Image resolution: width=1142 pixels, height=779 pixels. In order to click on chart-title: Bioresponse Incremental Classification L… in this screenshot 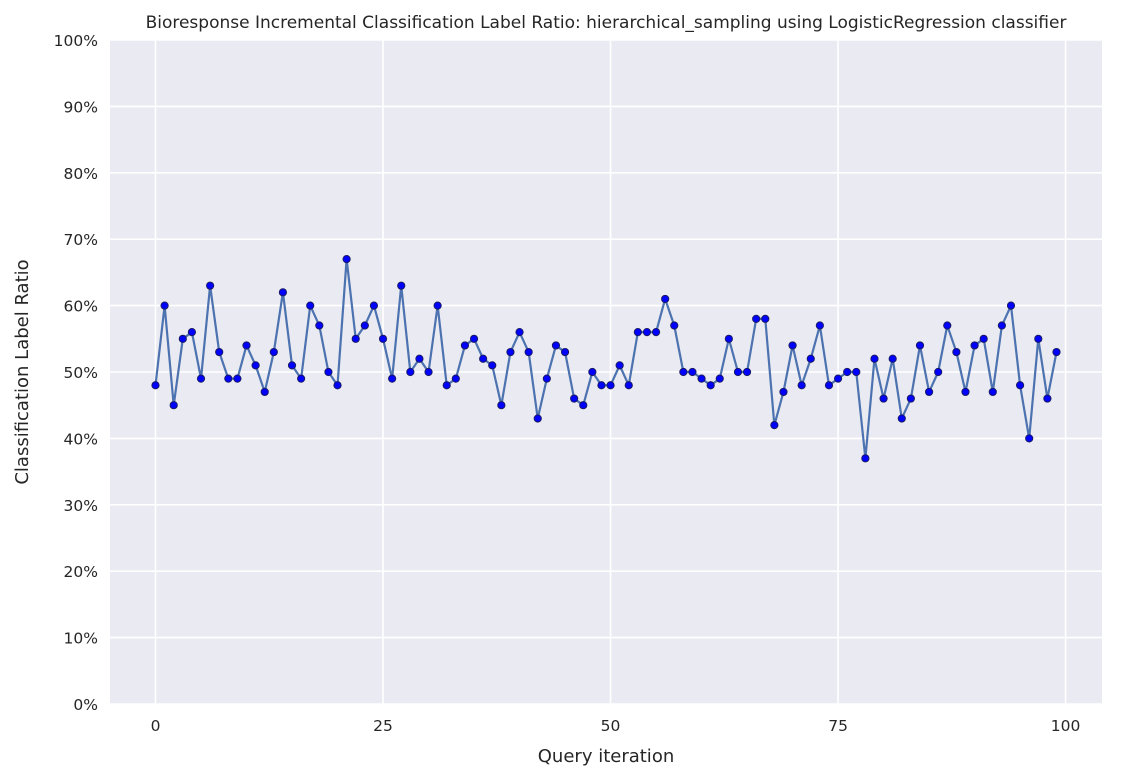, I will do `click(606, 23)`.